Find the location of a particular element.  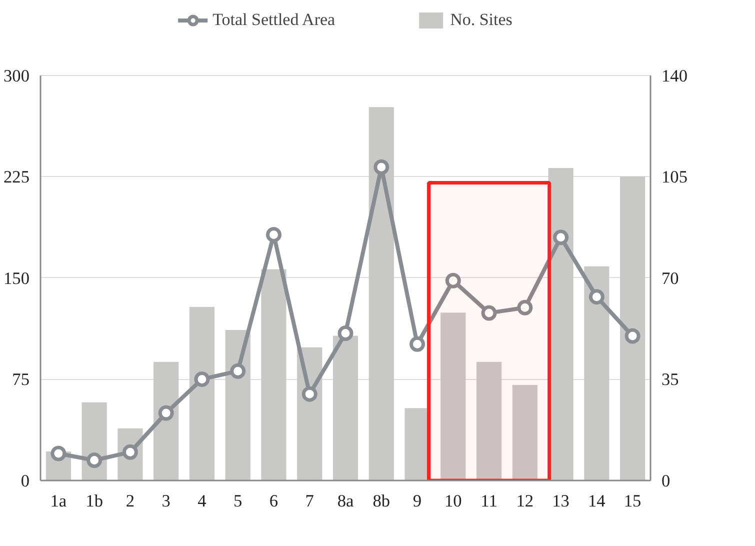

y-tick-label: 75 is located at coordinates (21, 380).